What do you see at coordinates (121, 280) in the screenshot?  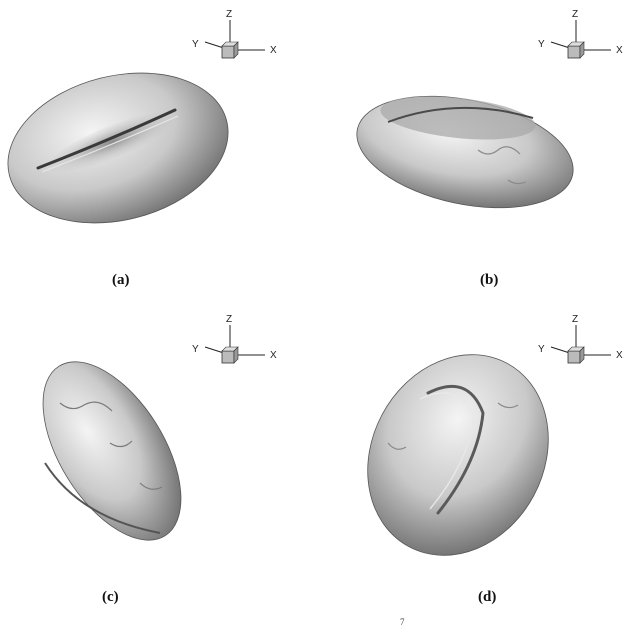 I see `panel-a-label: (a)` at bounding box center [121, 280].